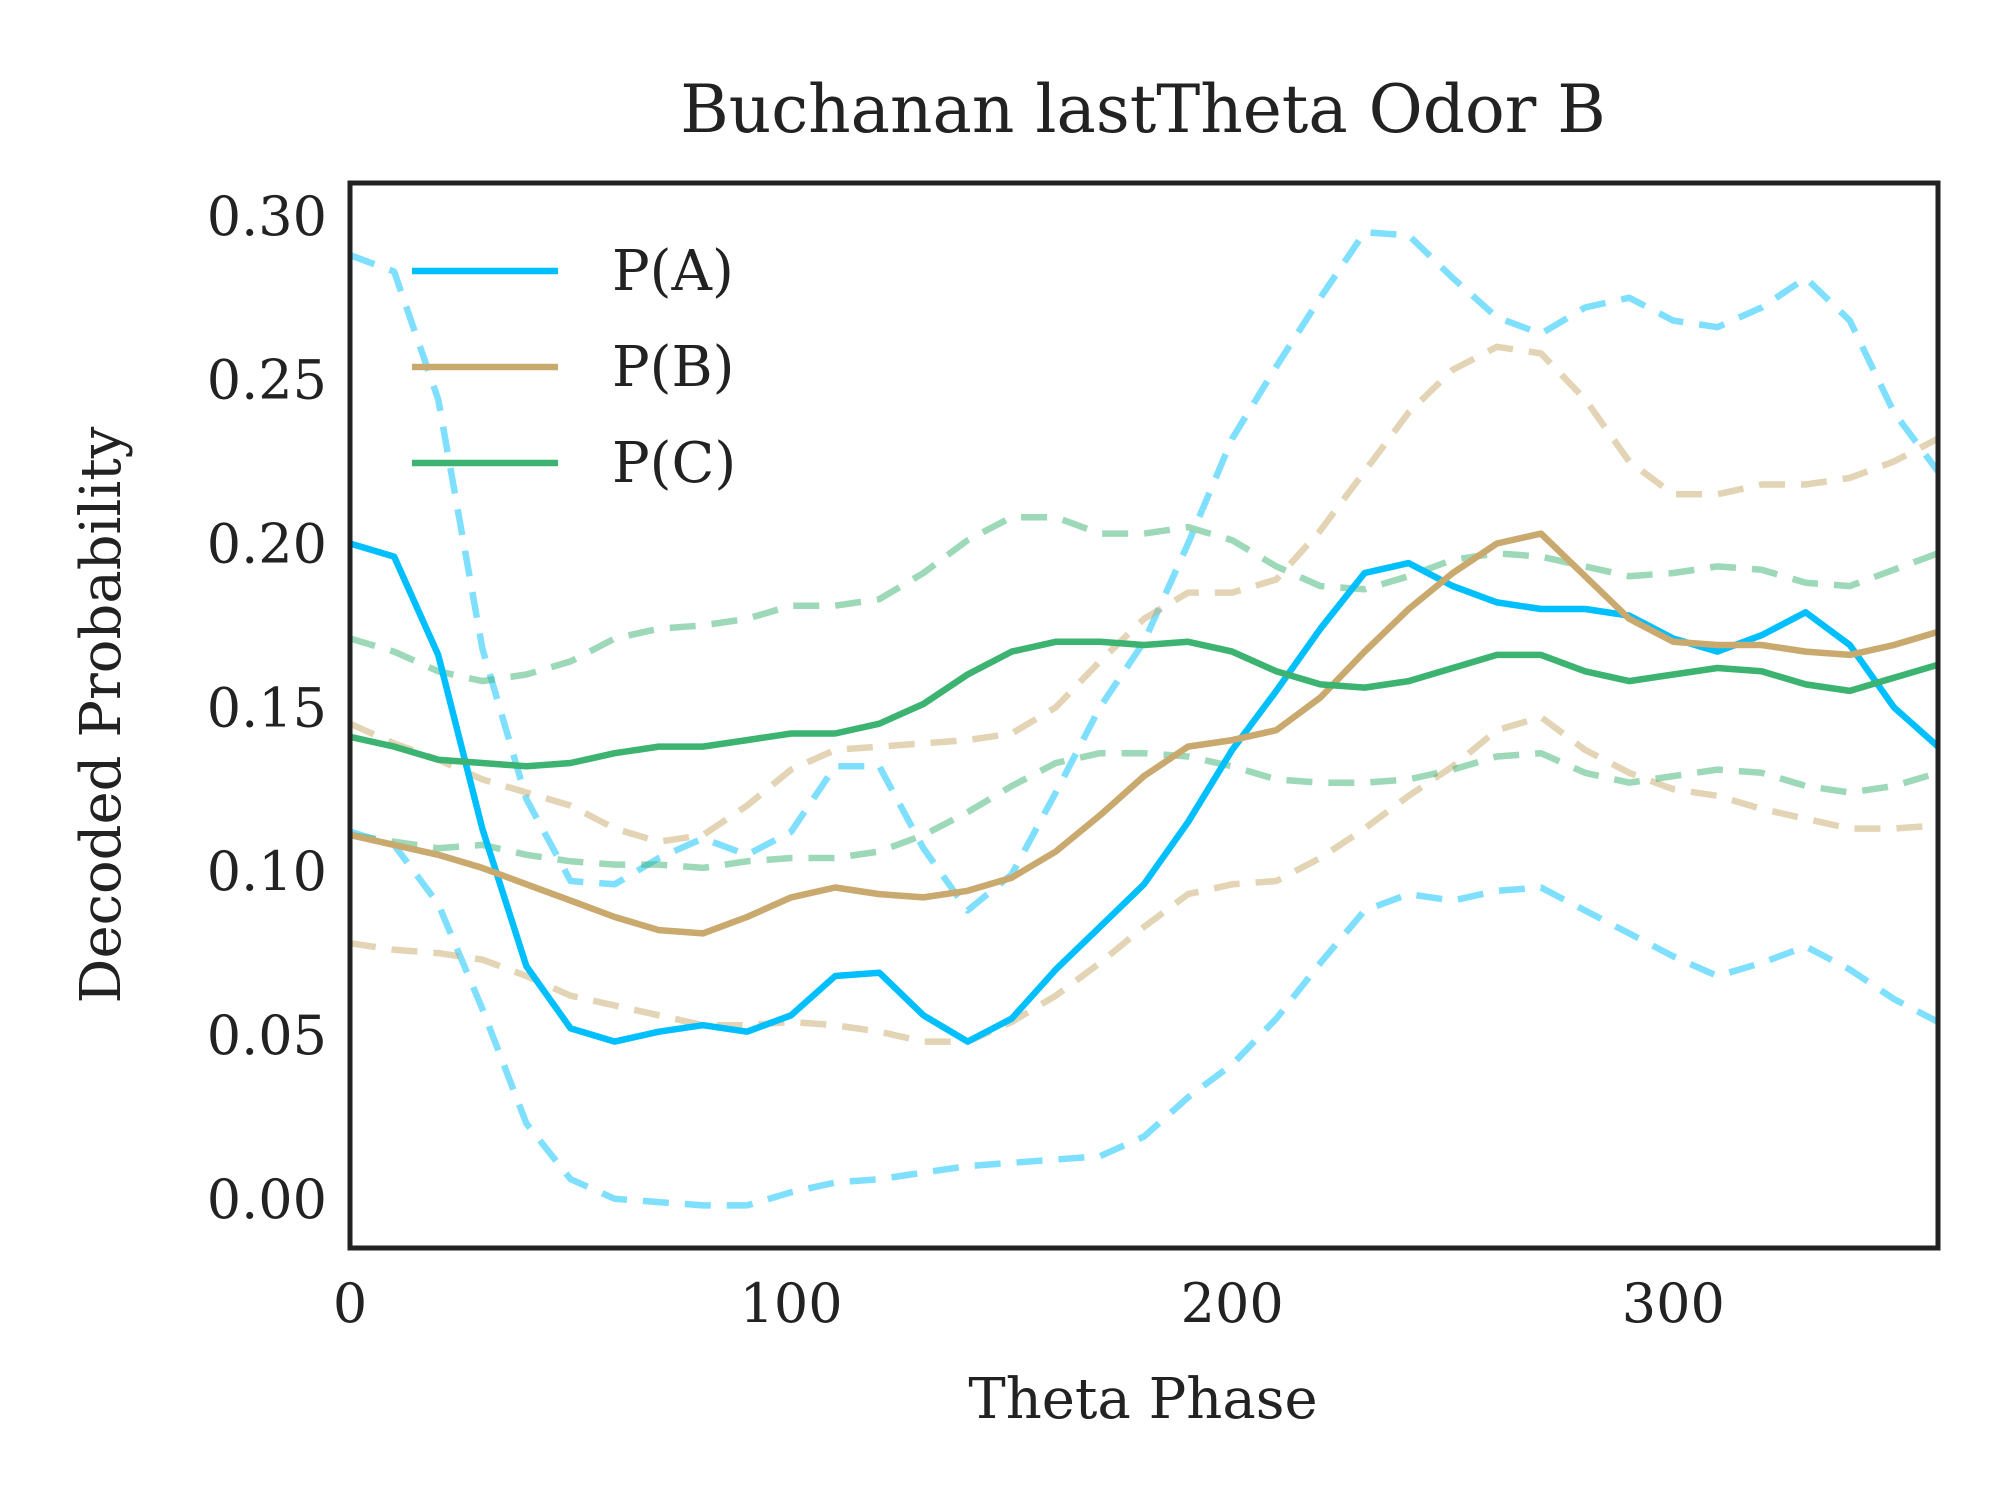 The image size is (2000, 1500). Describe the element at coordinates (1144, 704) in the screenshot. I see `series-3-mean-line` at that location.